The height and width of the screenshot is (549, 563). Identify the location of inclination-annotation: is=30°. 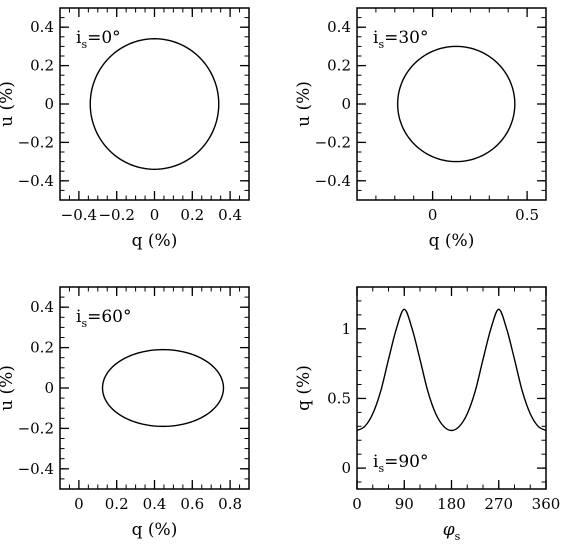
(400, 39).